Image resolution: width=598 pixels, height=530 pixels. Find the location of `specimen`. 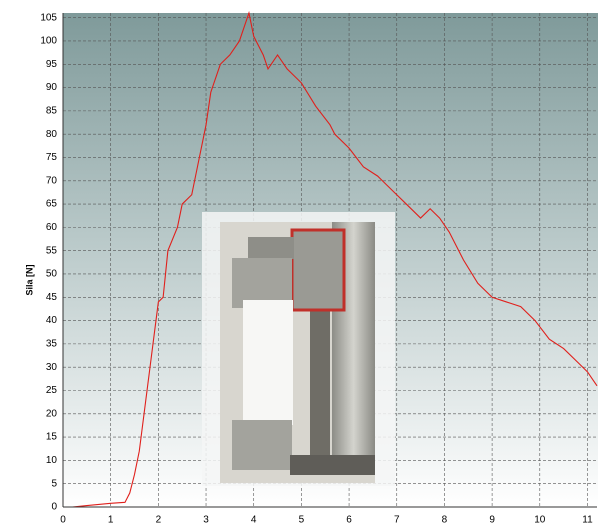

specimen is located at coordinates (268, 362).